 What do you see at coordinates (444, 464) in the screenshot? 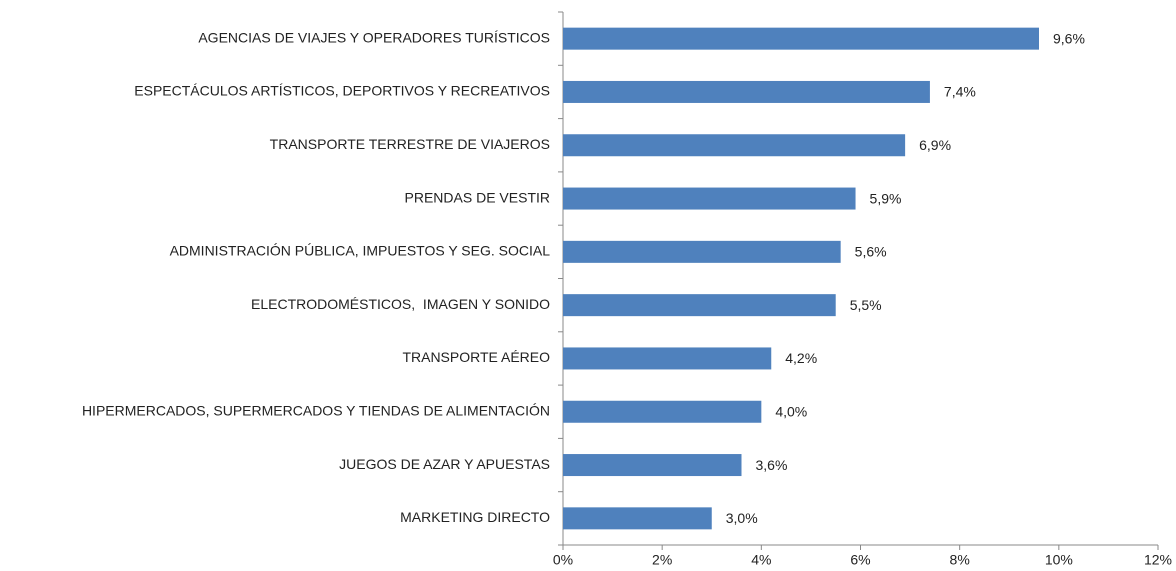
I see `category-label: JUEGOS DE AZAR Y APUESTAS` at bounding box center [444, 464].